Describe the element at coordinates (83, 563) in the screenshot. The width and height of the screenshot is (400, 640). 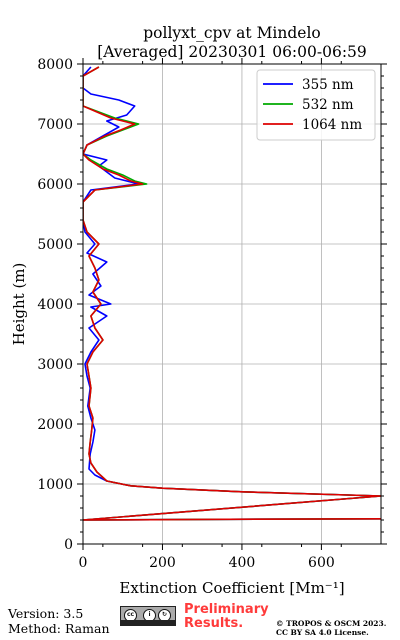
I see `x-tick-label: 0` at that location.